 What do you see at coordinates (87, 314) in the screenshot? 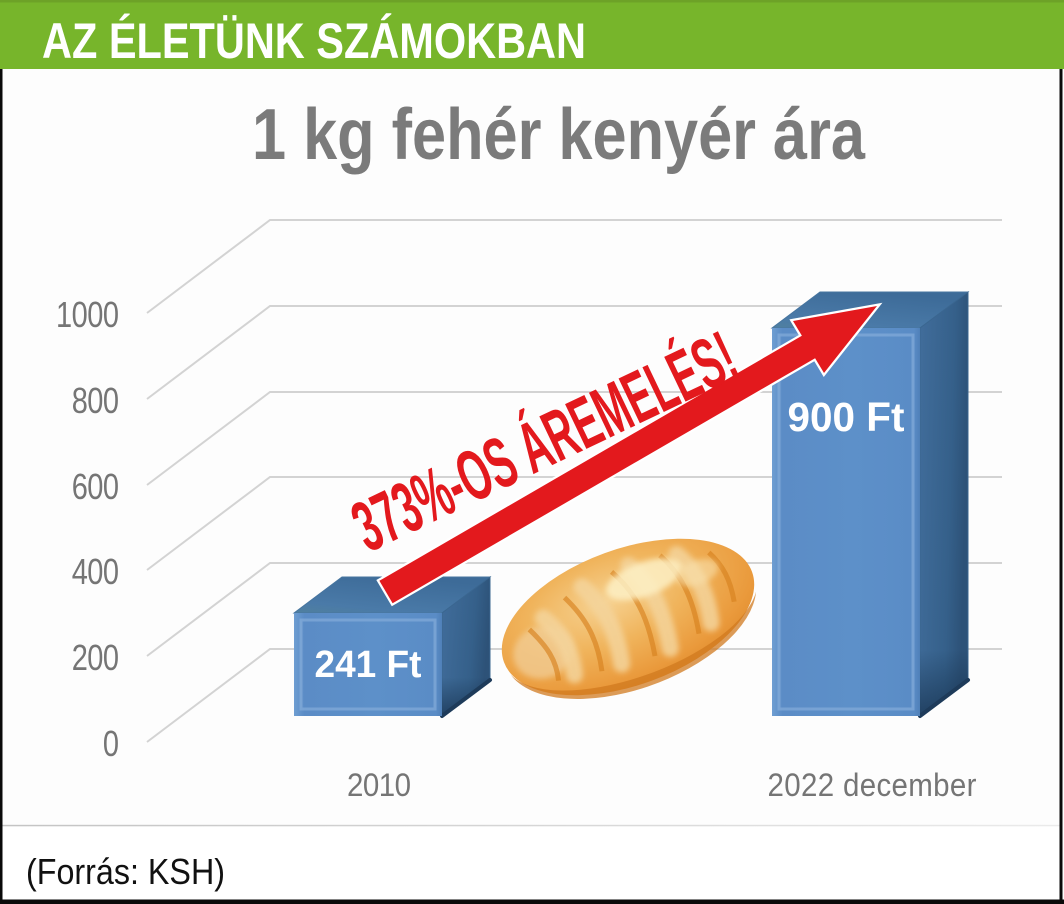
I see `svg-text: 1000` at bounding box center [87, 314].